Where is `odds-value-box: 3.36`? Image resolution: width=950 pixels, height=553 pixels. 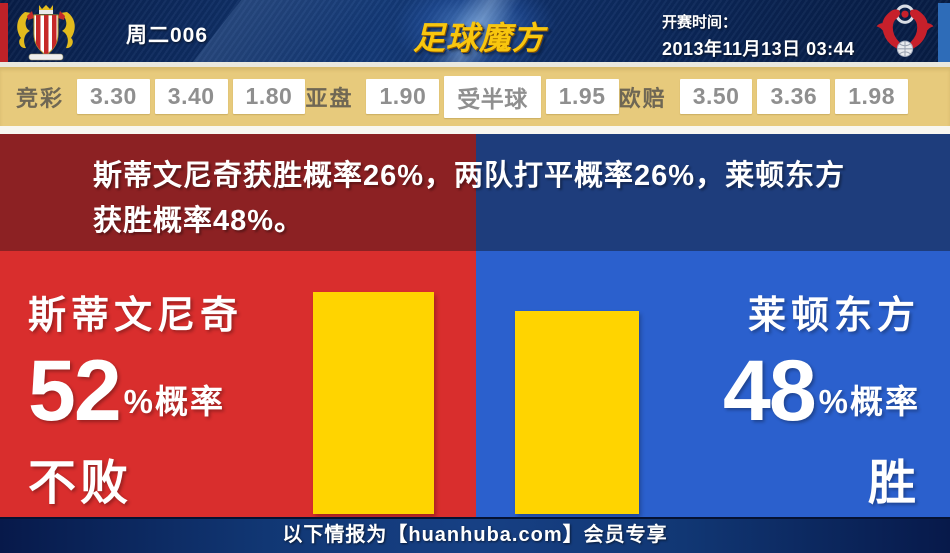 odds-value-box: 3.36 is located at coordinates (794, 96).